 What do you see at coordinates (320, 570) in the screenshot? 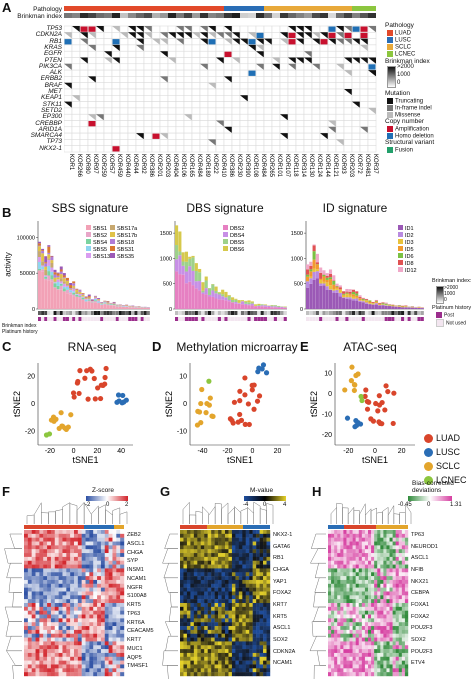
I see `row-dendrogram` at bounding box center [320, 570].